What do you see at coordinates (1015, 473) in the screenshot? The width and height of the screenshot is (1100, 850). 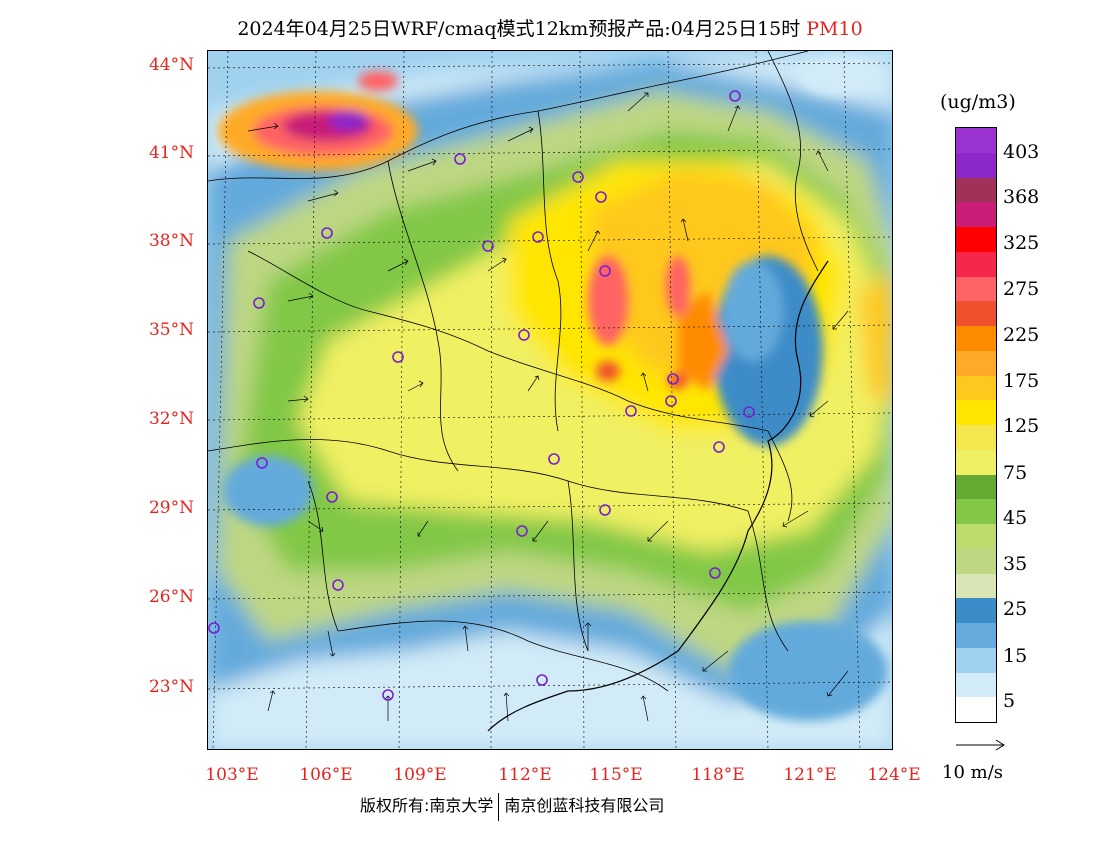 I see `colorbar-label: 75` at bounding box center [1015, 473].